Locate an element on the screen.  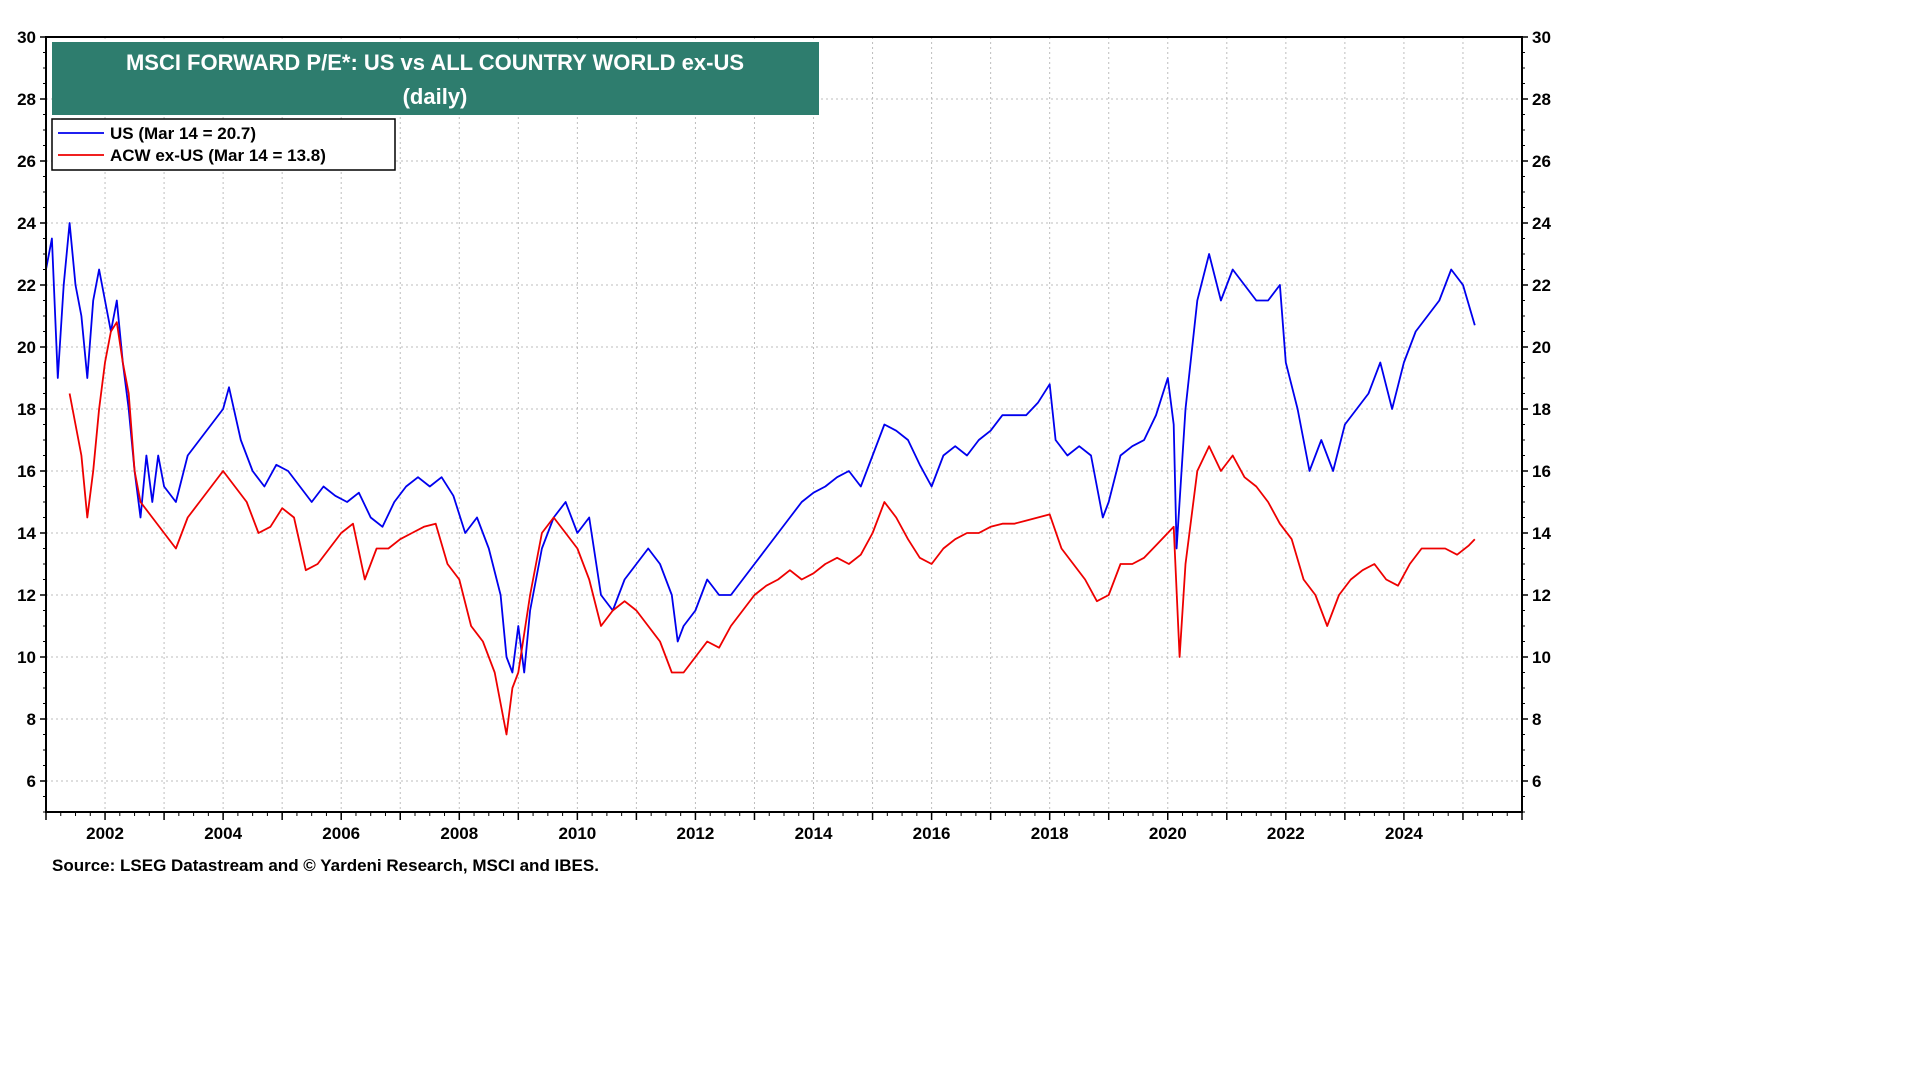
title-box is located at coordinates (435, 78).